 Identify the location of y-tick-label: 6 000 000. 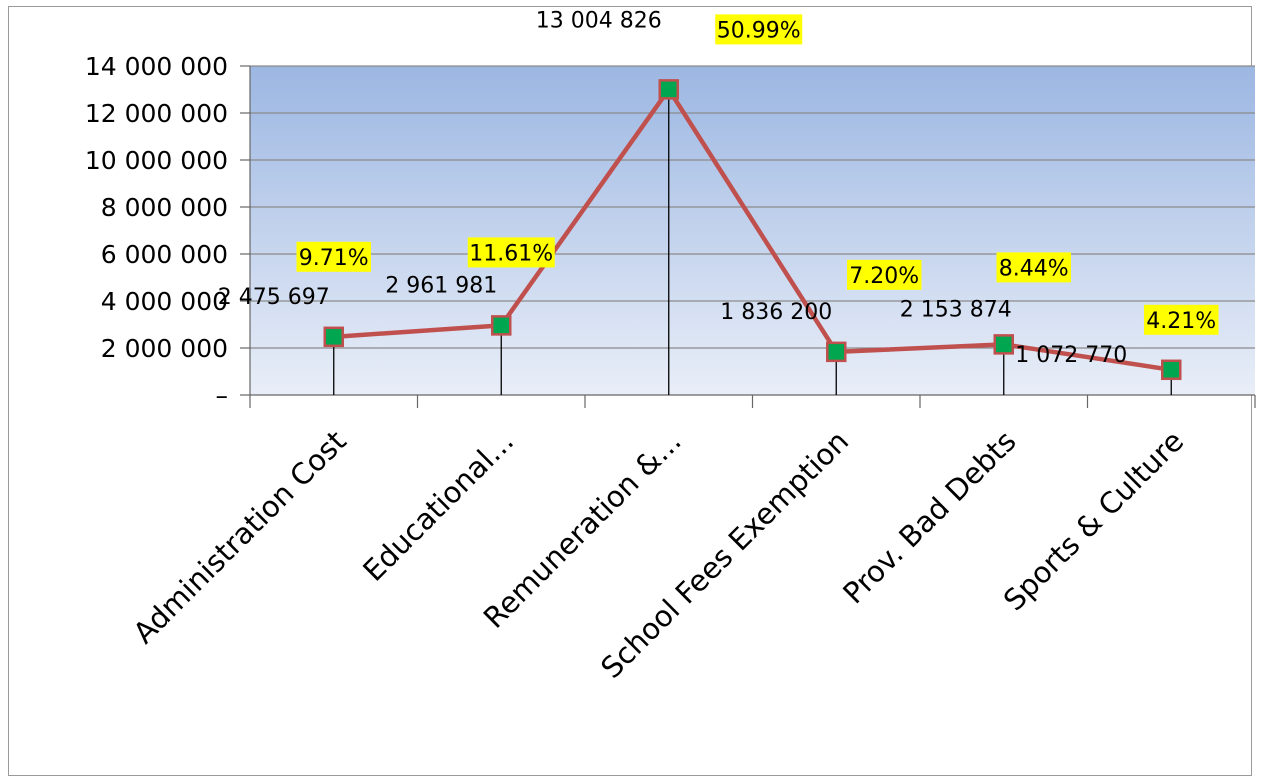
(164, 254).